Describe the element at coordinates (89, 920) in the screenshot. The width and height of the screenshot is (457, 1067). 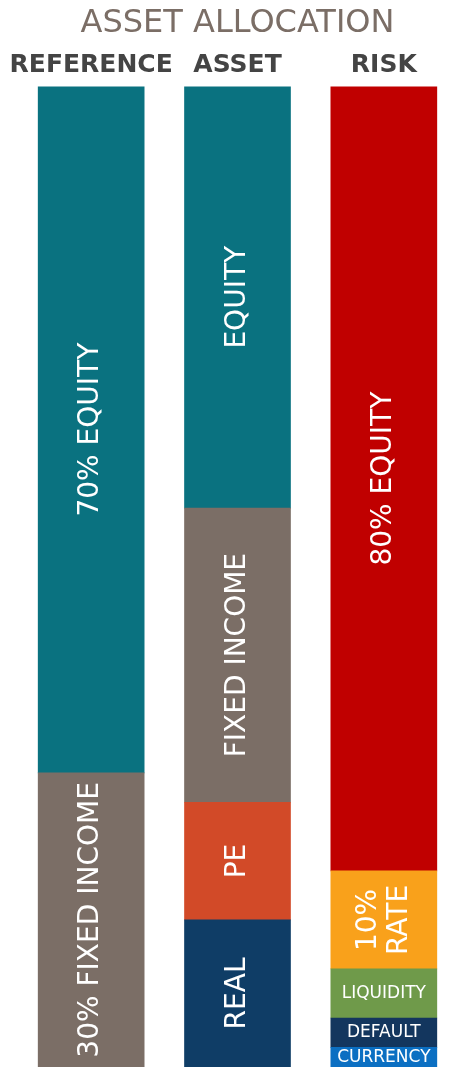
I see `series-label: 30% FIXED INCOME` at that location.